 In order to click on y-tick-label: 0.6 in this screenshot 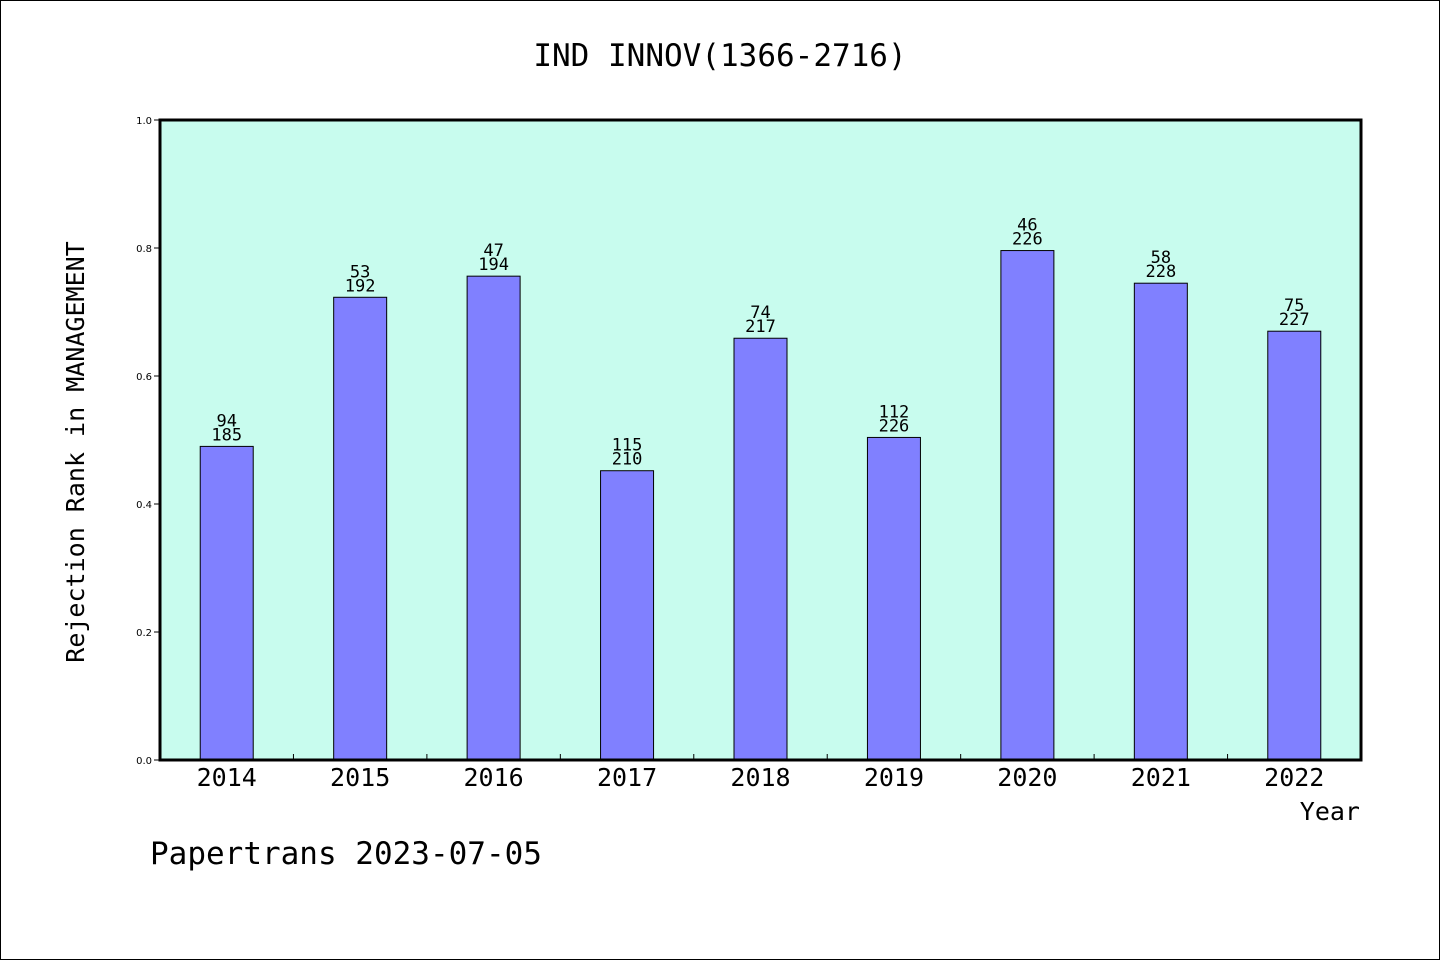, I will do `click(144, 377)`.